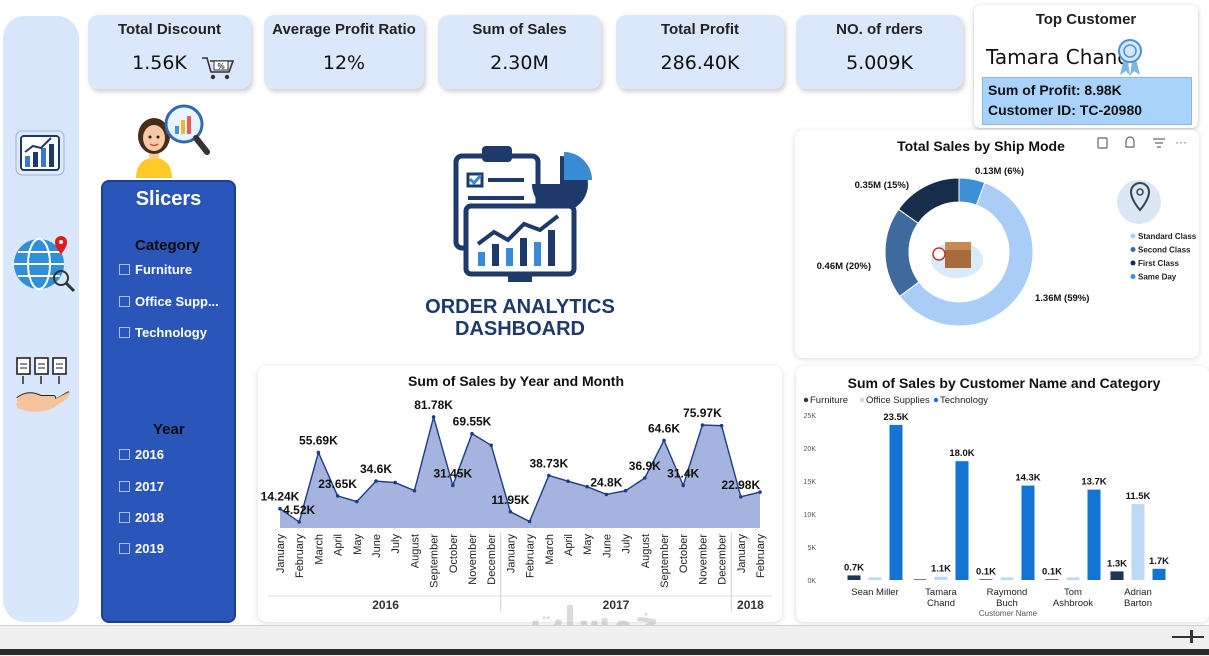  What do you see at coordinates (683, 473) in the screenshot?
I see `data-label: 31.4K` at bounding box center [683, 473].